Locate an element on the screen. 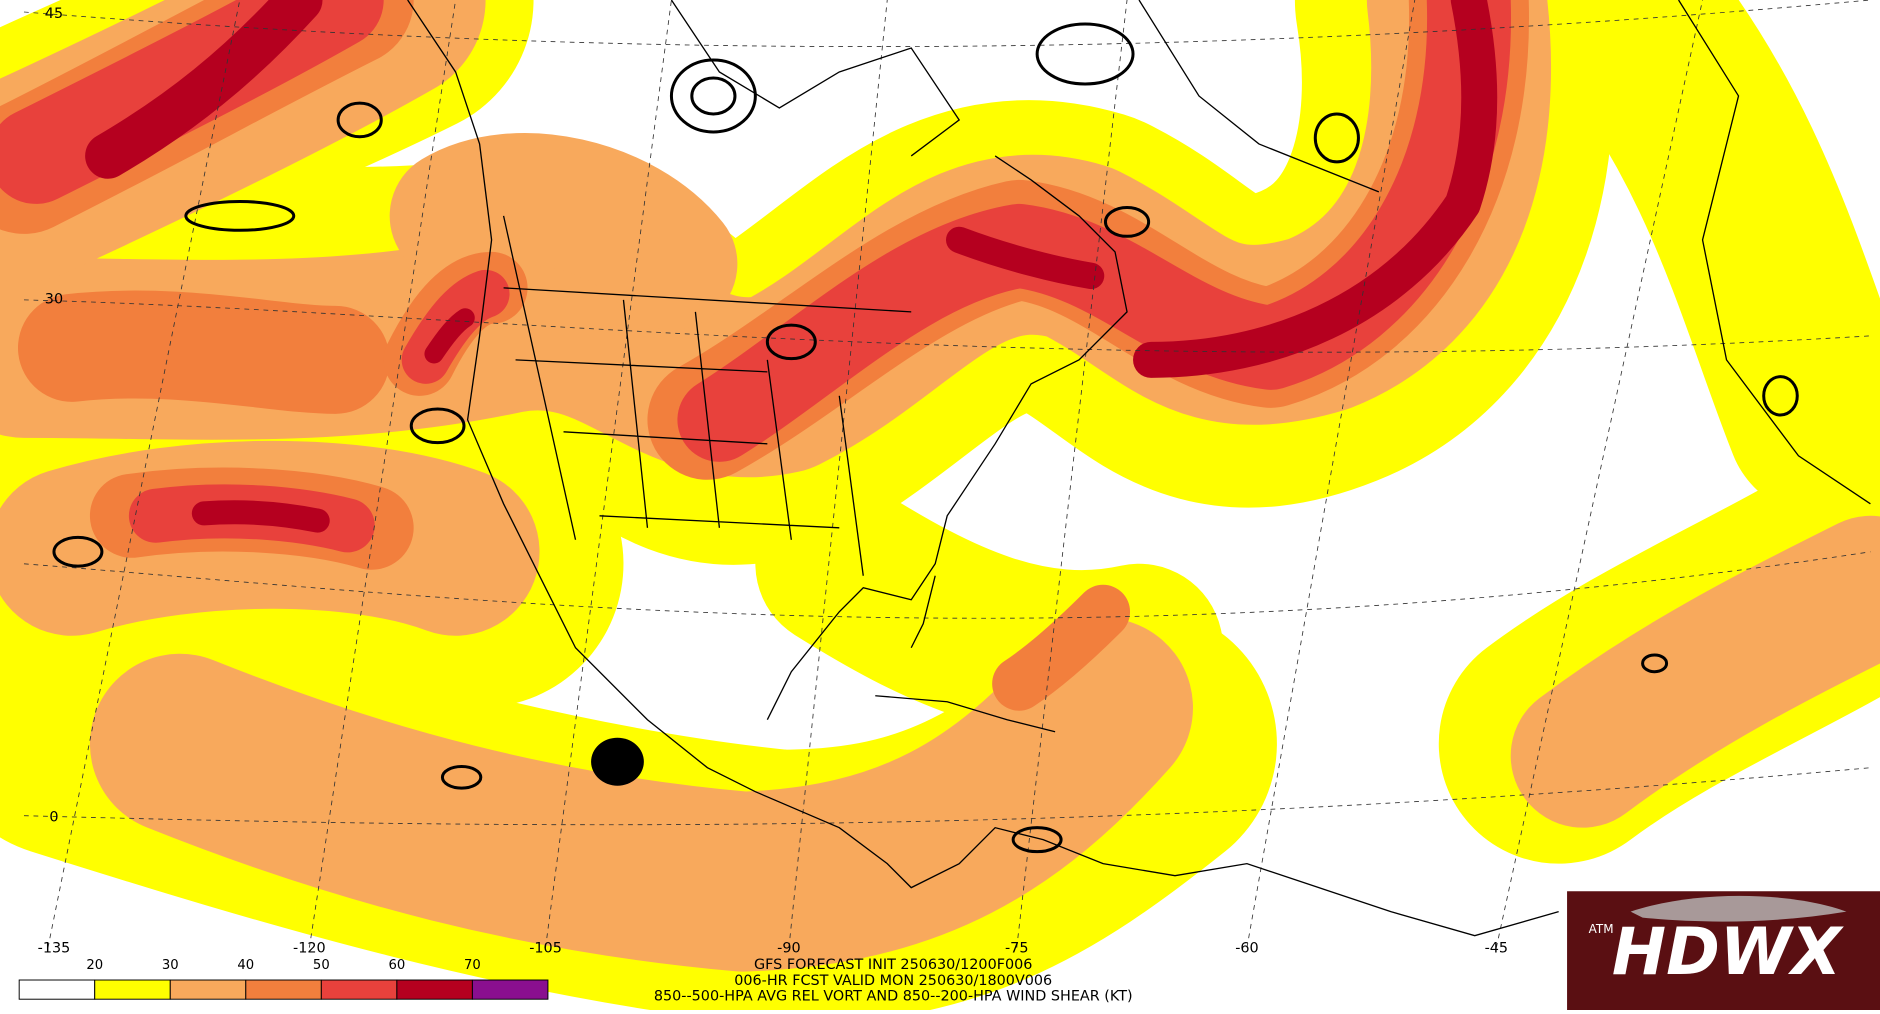  lat-label: 45 is located at coordinates (54, 14).